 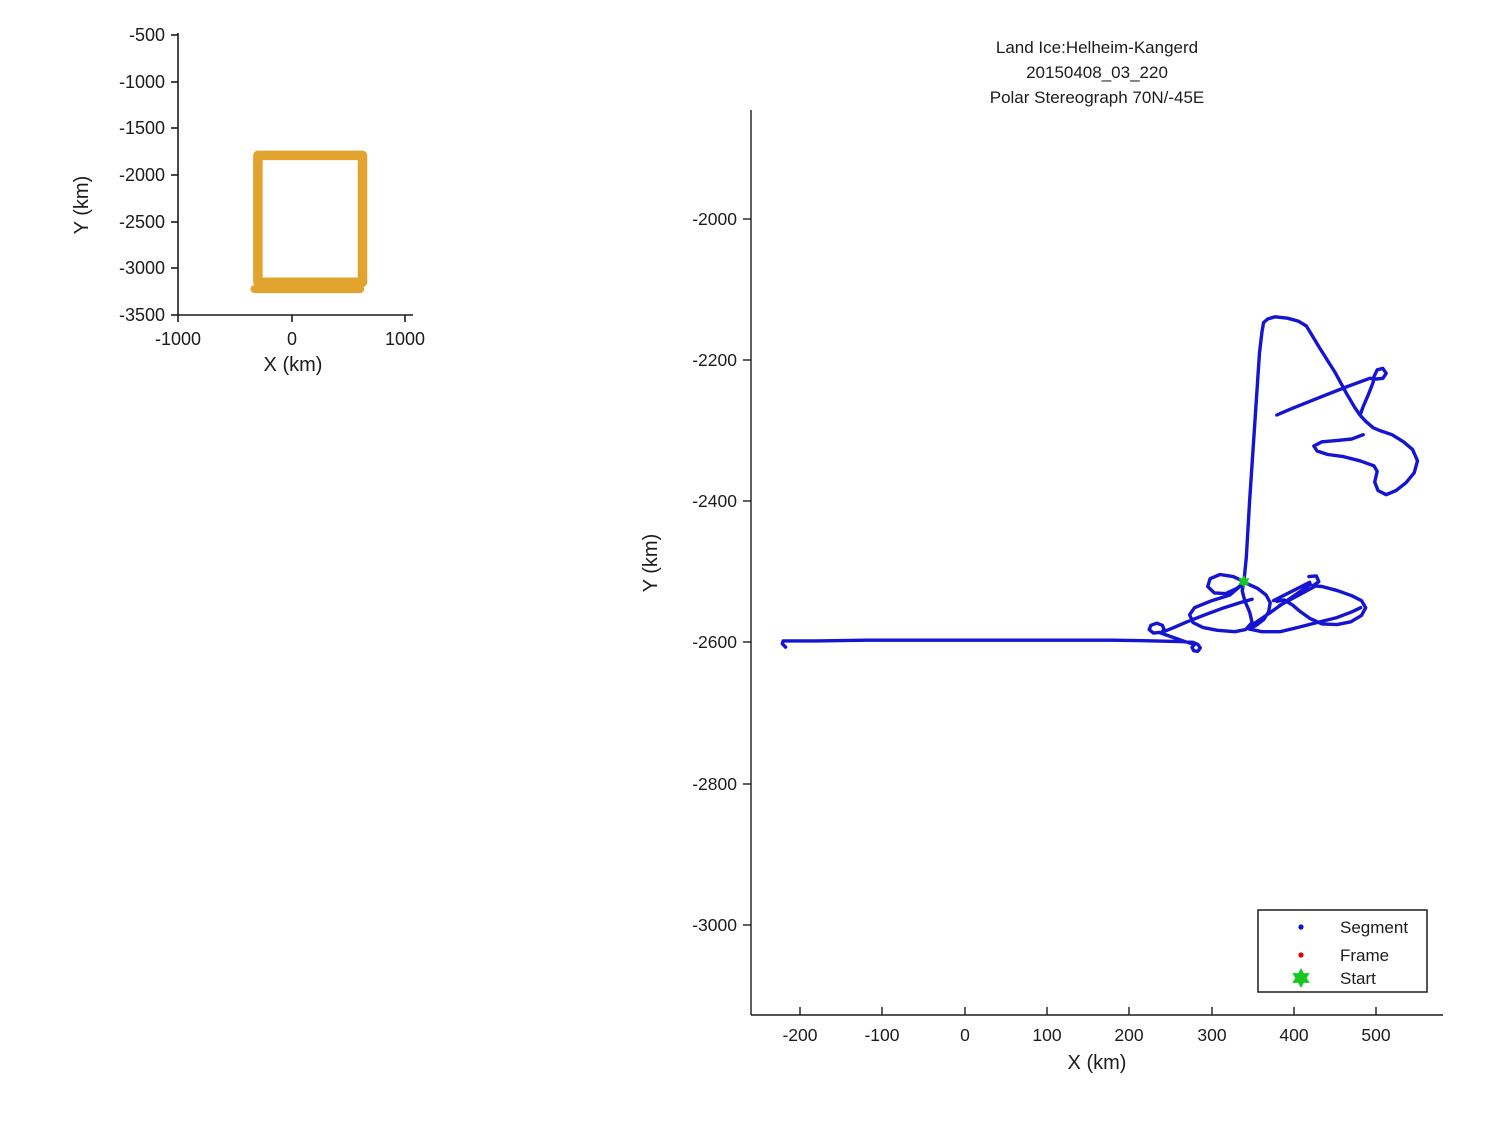 What do you see at coordinates (1301, 978) in the screenshot?
I see `start-hexagram-icon` at bounding box center [1301, 978].